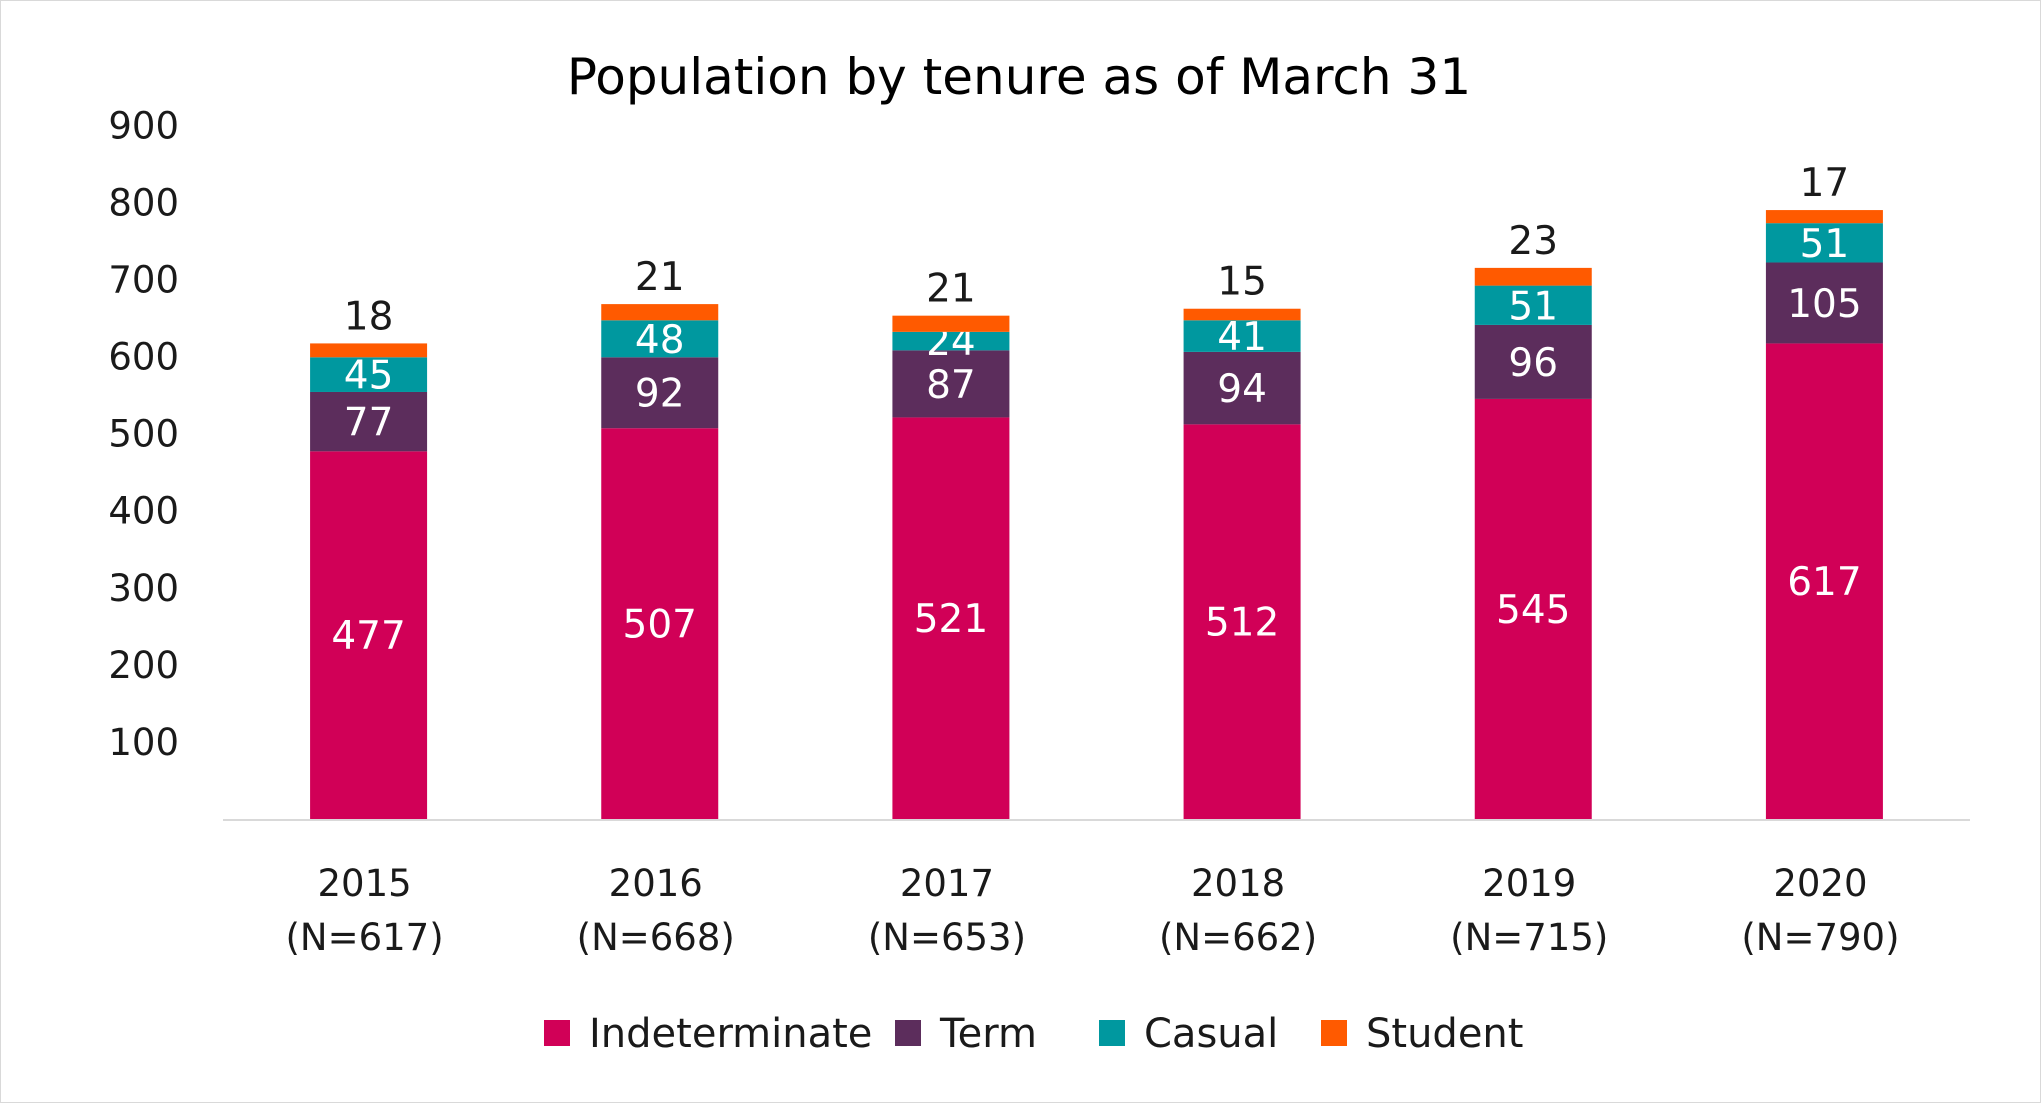 Image resolution: width=2041 pixels, height=1103 pixels. Describe the element at coordinates (143, 511) in the screenshot. I see `y-tick-label: 400` at that location.